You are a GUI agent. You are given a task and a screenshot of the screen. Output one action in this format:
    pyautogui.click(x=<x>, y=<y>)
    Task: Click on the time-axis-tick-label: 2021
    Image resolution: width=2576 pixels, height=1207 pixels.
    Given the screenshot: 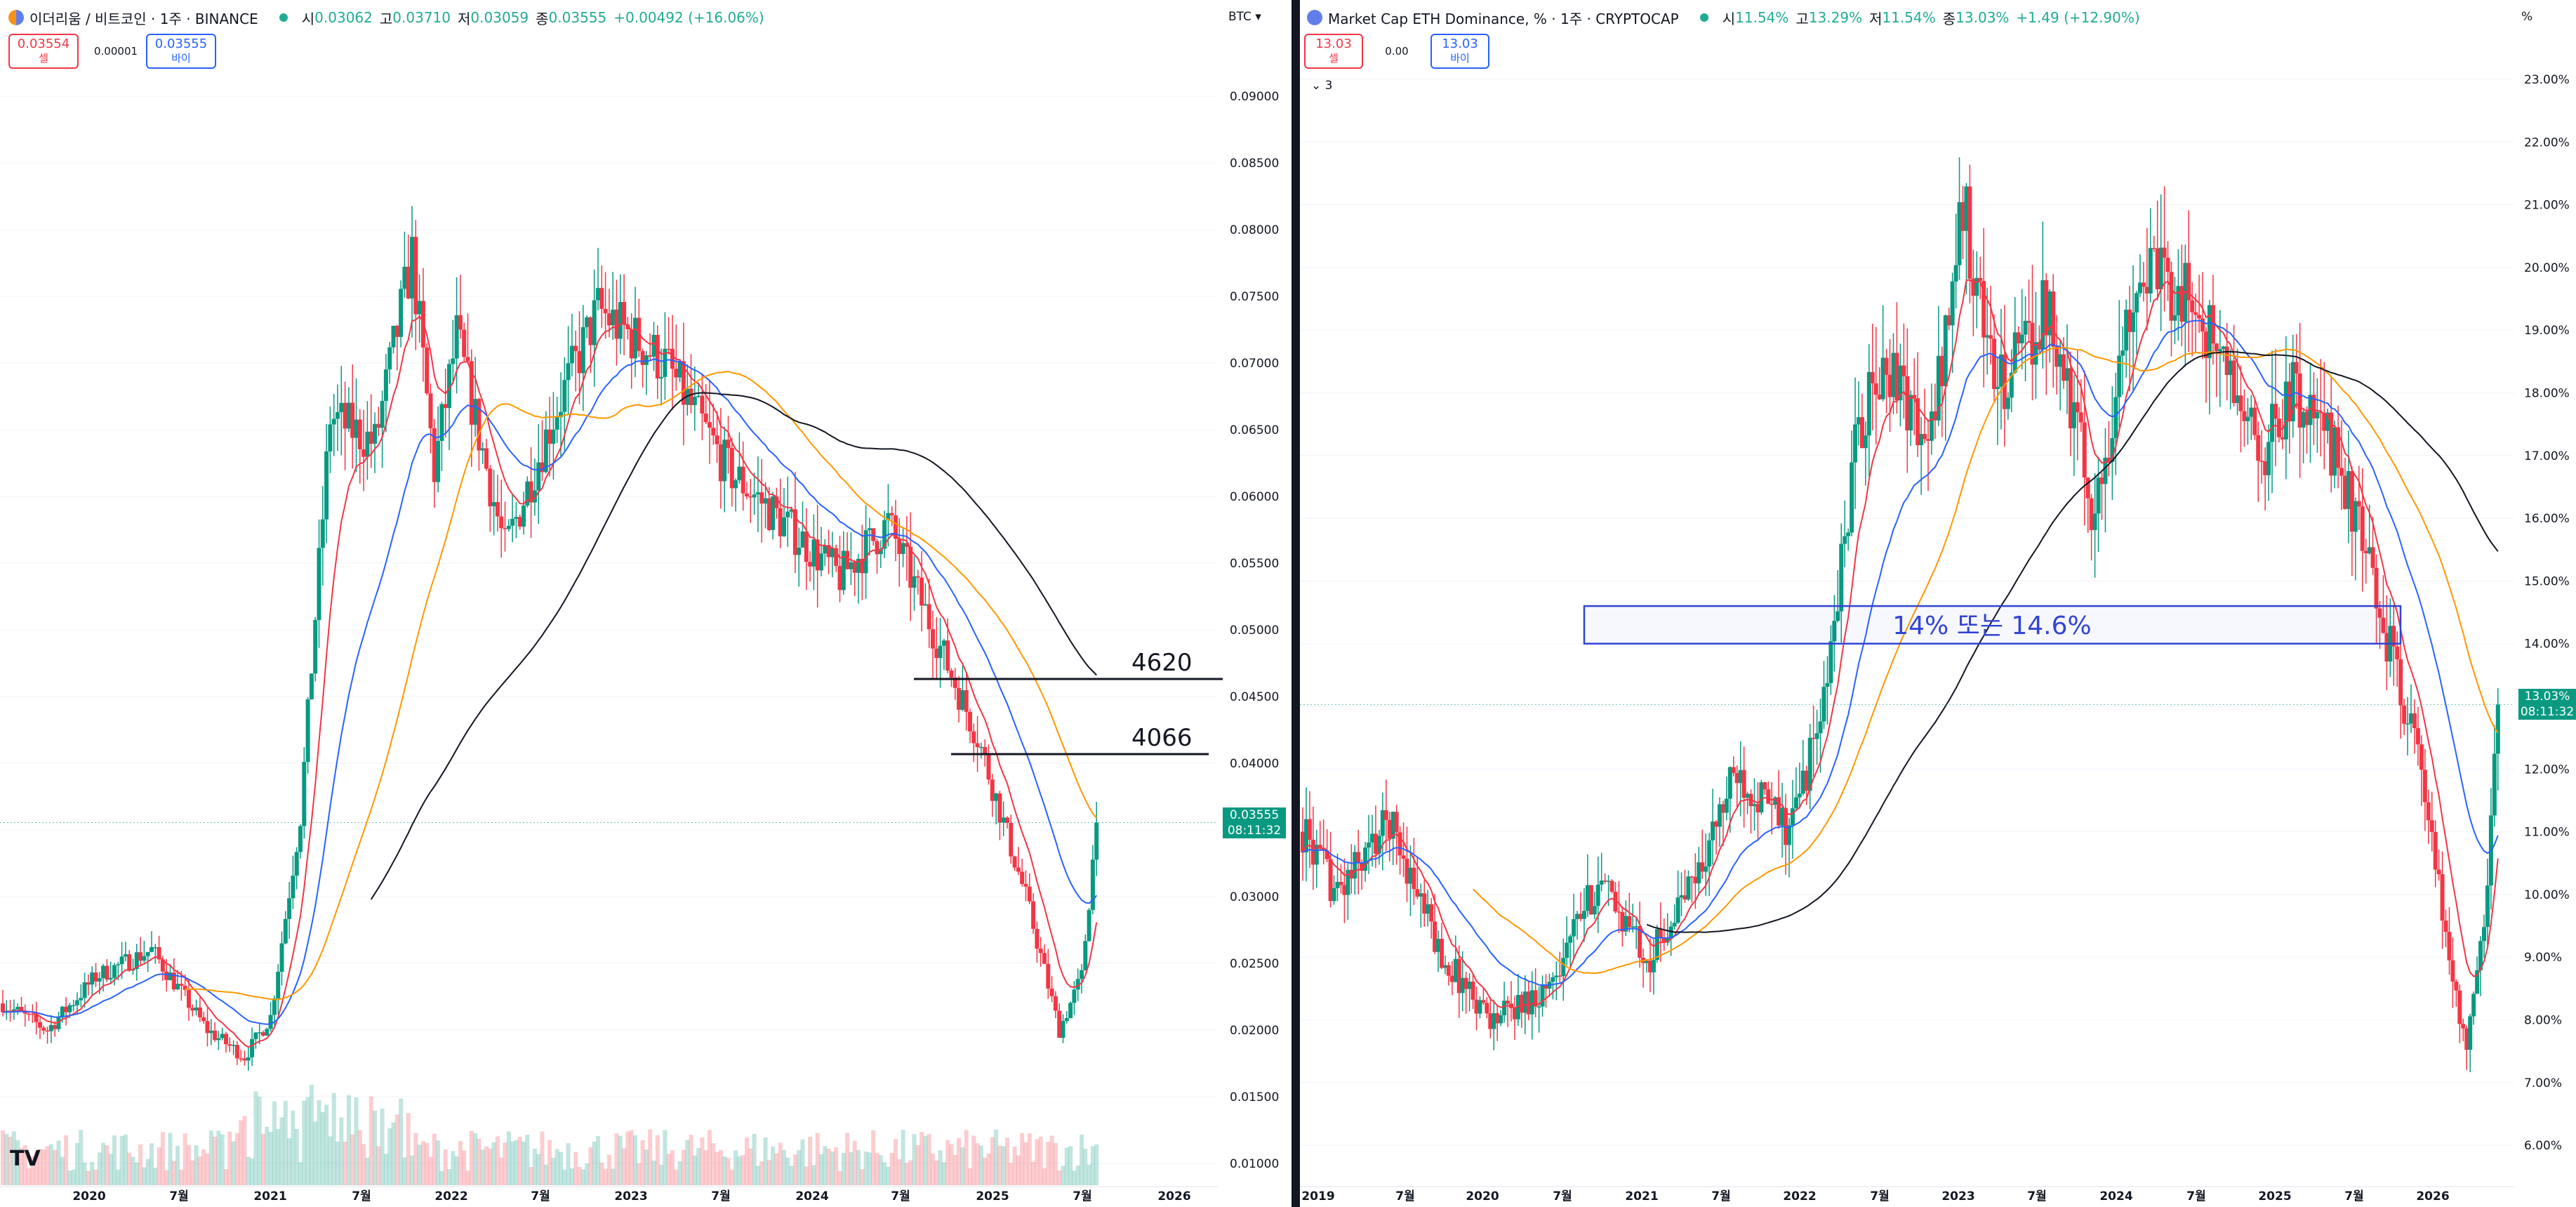 What is the action you would take?
    pyautogui.click(x=270, y=1196)
    